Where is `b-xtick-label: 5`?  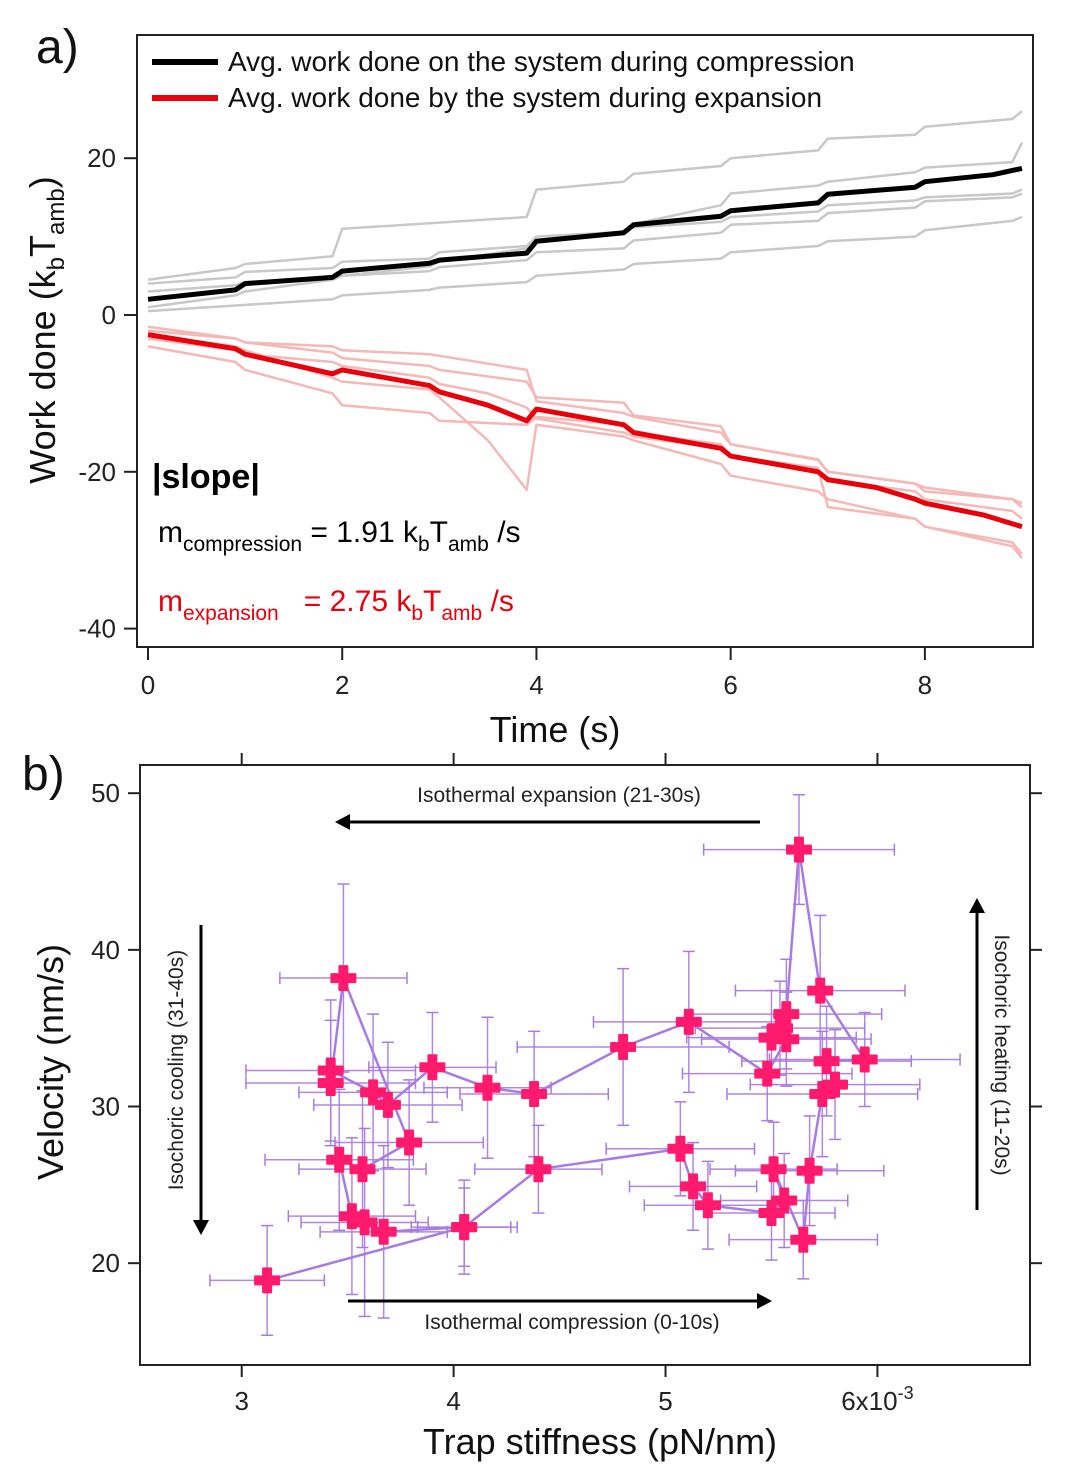
b-xtick-label: 5 is located at coordinates (665, 1401).